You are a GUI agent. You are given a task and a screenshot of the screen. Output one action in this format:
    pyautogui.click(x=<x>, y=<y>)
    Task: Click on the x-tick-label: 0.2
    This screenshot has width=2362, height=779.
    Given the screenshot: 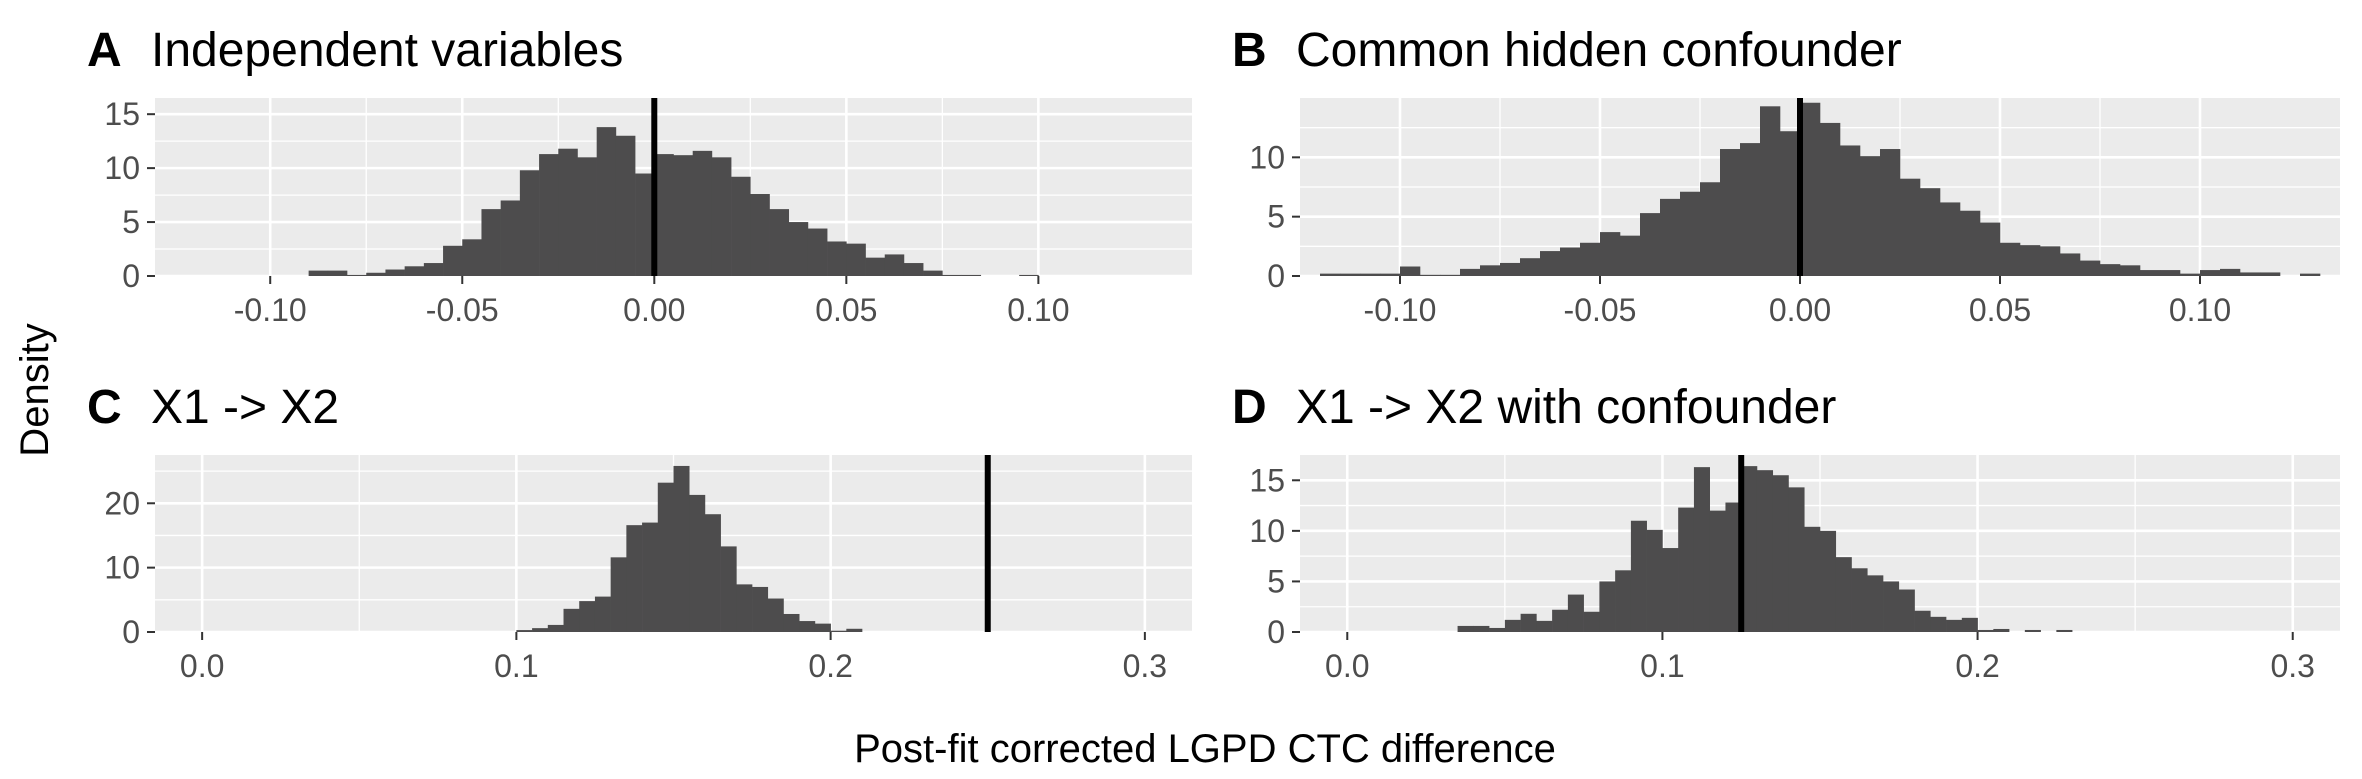 What is the action you would take?
    pyautogui.click(x=1977, y=666)
    